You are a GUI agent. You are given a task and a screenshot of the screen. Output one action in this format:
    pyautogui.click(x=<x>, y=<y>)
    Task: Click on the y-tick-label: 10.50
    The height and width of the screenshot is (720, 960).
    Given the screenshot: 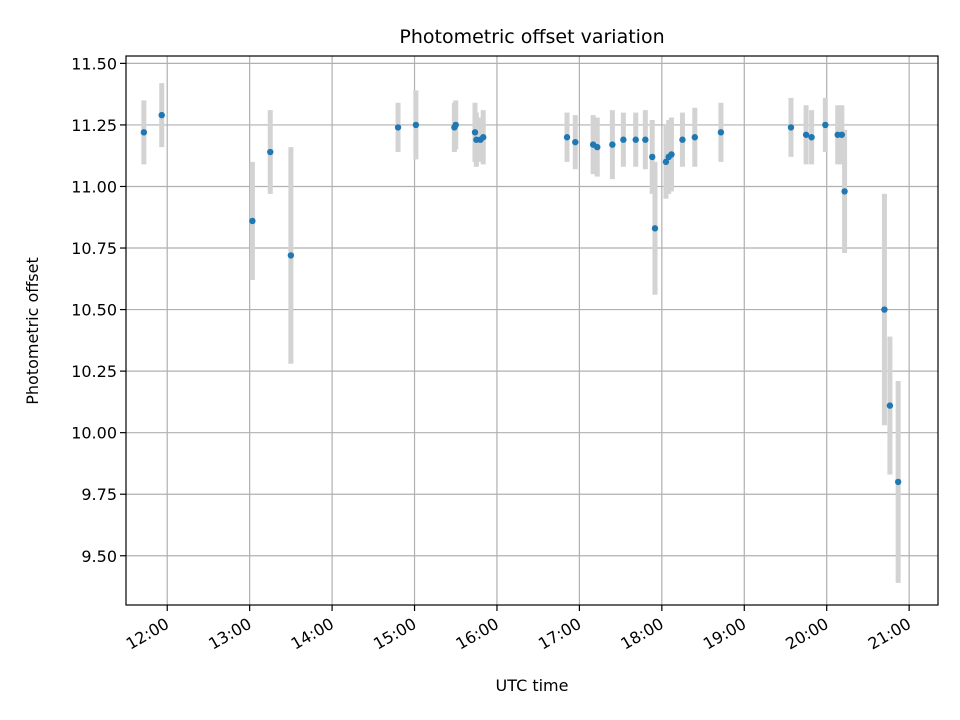 What is the action you would take?
    pyautogui.click(x=94, y=310)
    